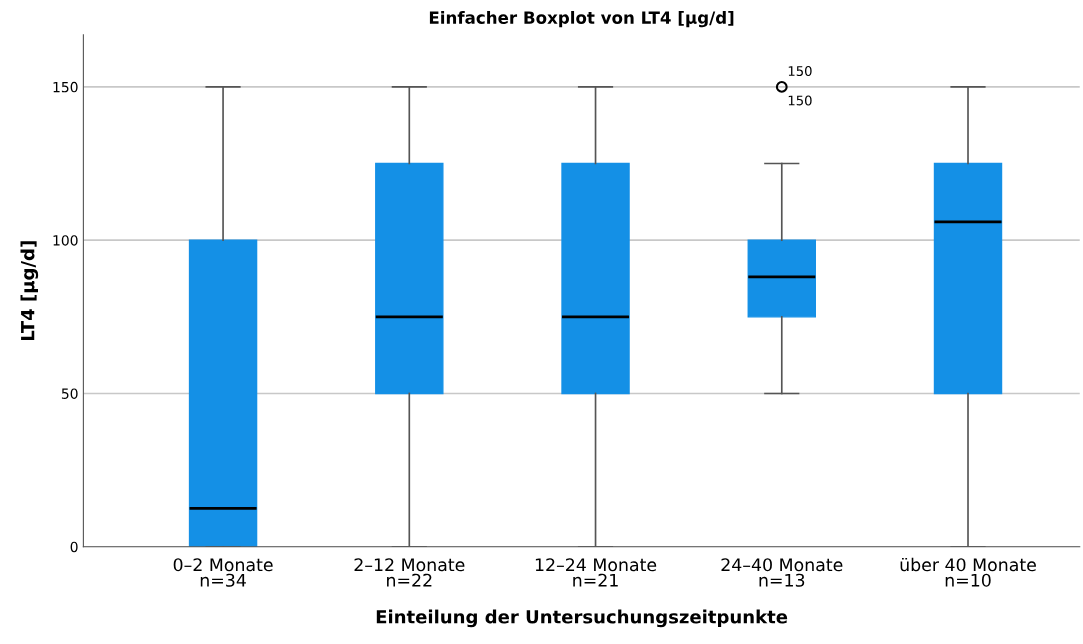 The height and width of the screenshot is (644, 1083). I want to click on x-axis-title: Einteilung der Untersuchungszeitpunkte, so click(582, 618).